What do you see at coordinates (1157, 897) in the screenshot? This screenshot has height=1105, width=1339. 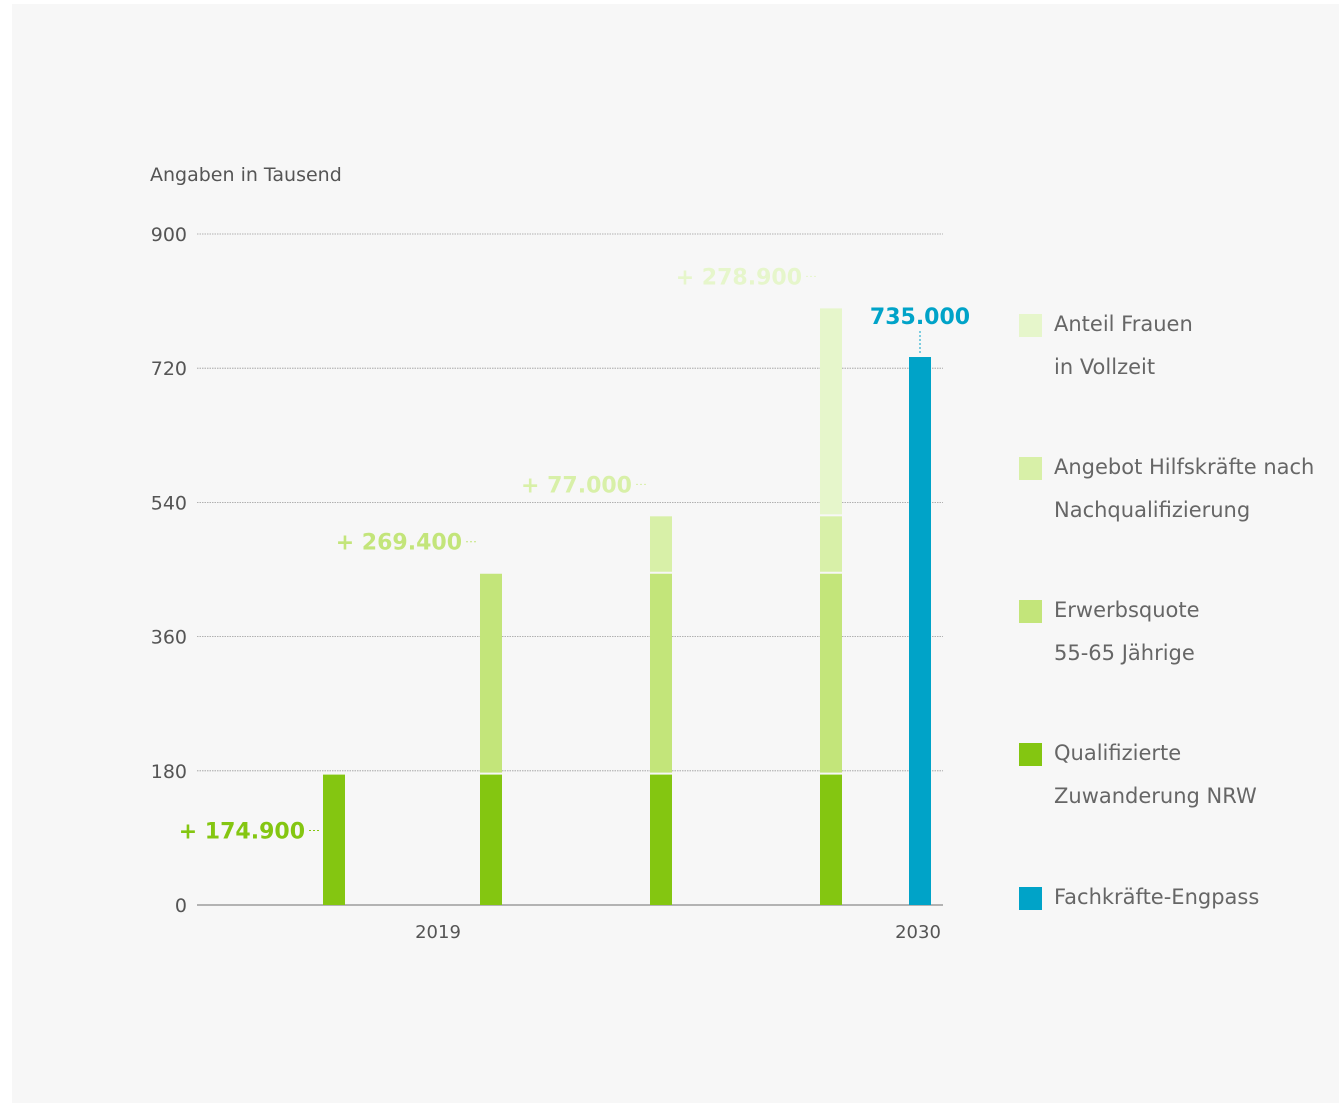 I see `legend-label: Fachkräfte-Engpass` at bounding box center [1157, 897].